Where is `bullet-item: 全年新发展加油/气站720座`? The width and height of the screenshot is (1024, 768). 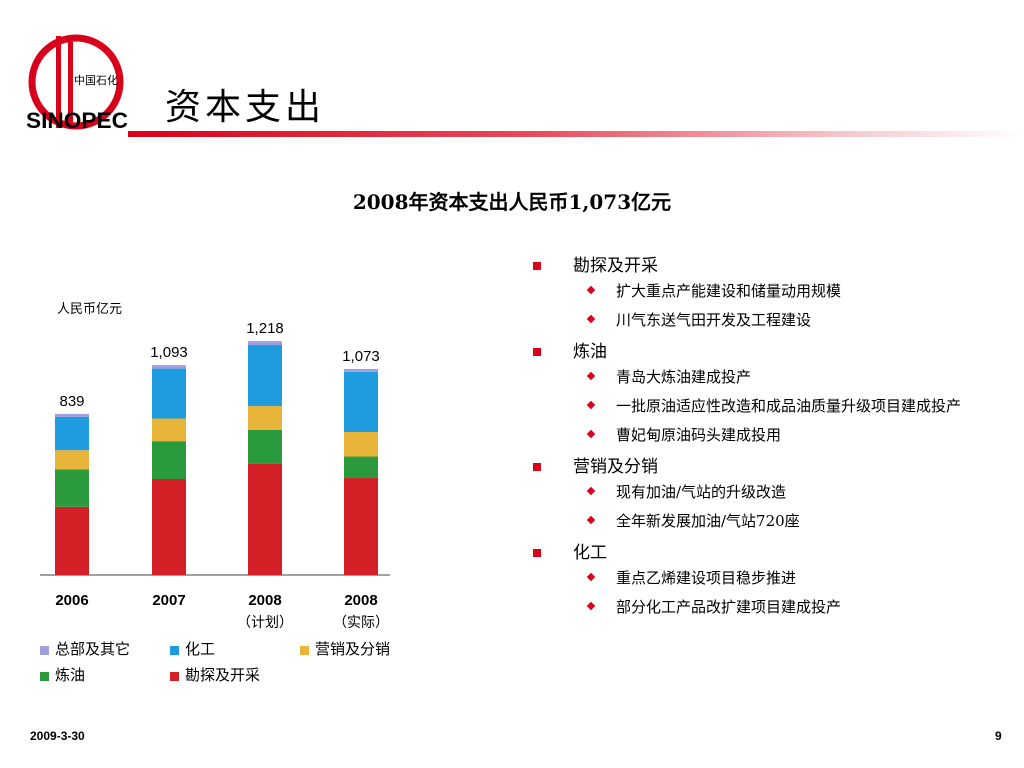
bullet-item: 全年新发展加油/气站720座 is located at coordinates (768, 521).